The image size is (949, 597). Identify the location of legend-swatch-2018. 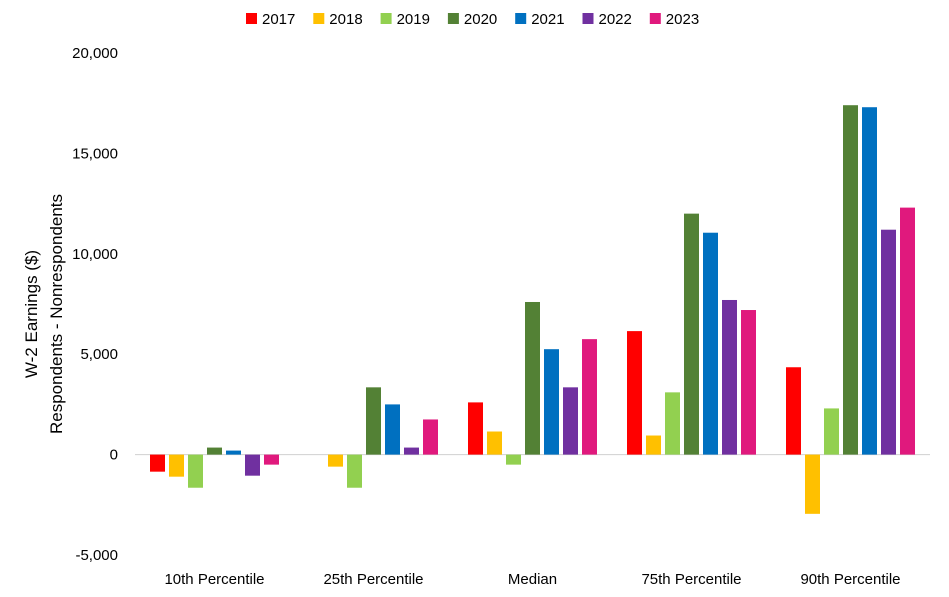
(319, 18).